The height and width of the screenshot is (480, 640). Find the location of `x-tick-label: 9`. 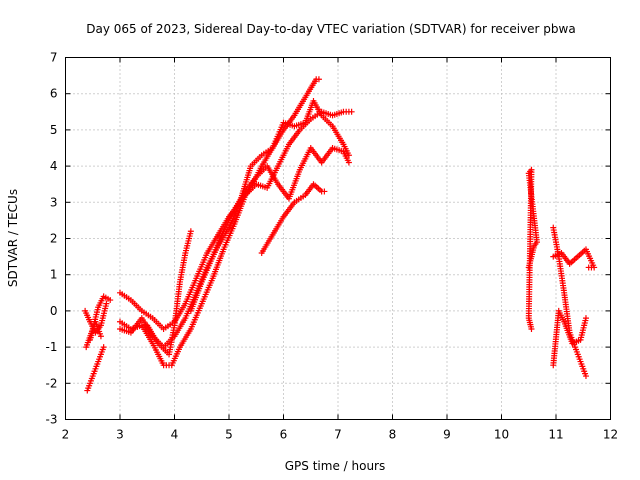

x-tick-label: 9 is located at coordinates (447, 435).